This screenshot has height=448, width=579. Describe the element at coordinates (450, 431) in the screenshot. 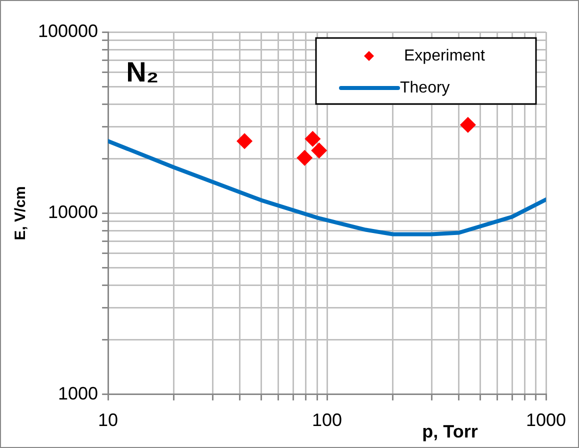

I see `x-axis-title: p, Torr` at that location.